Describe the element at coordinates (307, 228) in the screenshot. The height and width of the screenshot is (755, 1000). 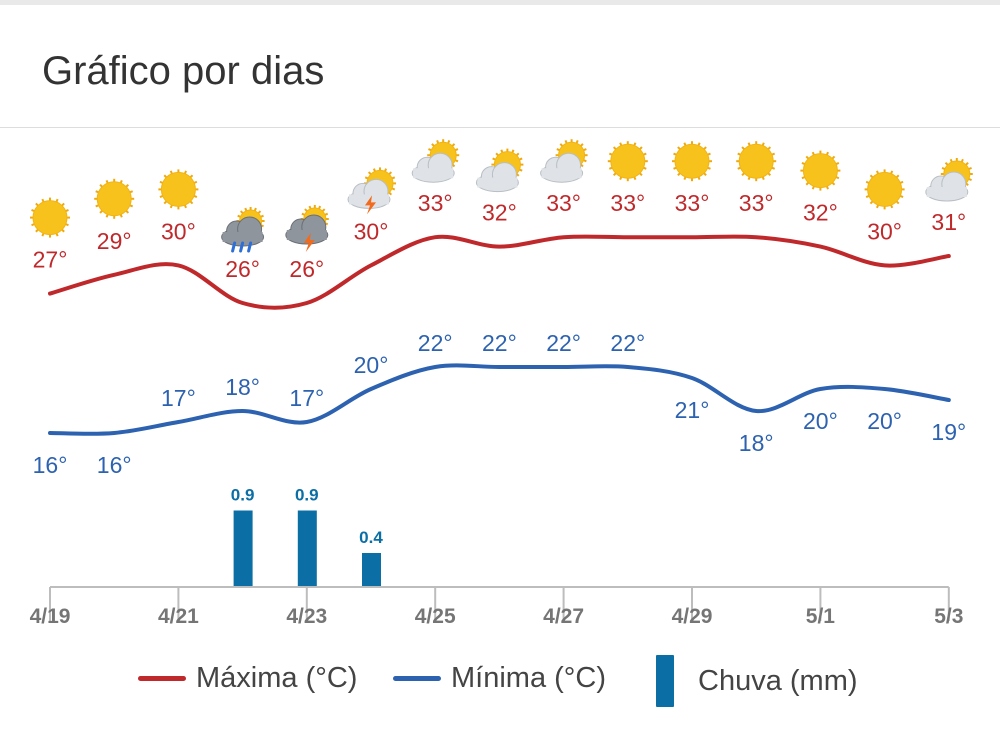
I see `storm-cloud-icon` at that location.